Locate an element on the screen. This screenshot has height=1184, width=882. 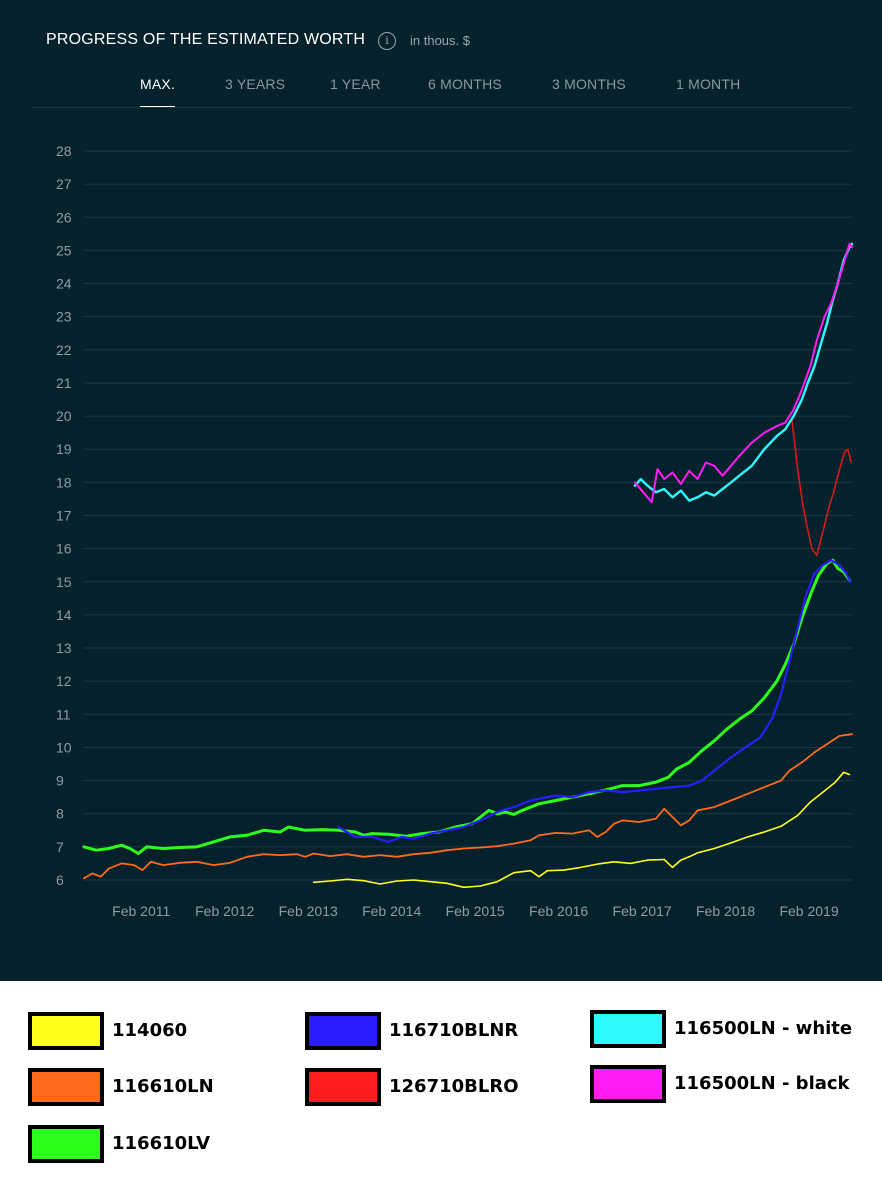
legend-label: 116500LN - white is located at coordinates (763, 1028).